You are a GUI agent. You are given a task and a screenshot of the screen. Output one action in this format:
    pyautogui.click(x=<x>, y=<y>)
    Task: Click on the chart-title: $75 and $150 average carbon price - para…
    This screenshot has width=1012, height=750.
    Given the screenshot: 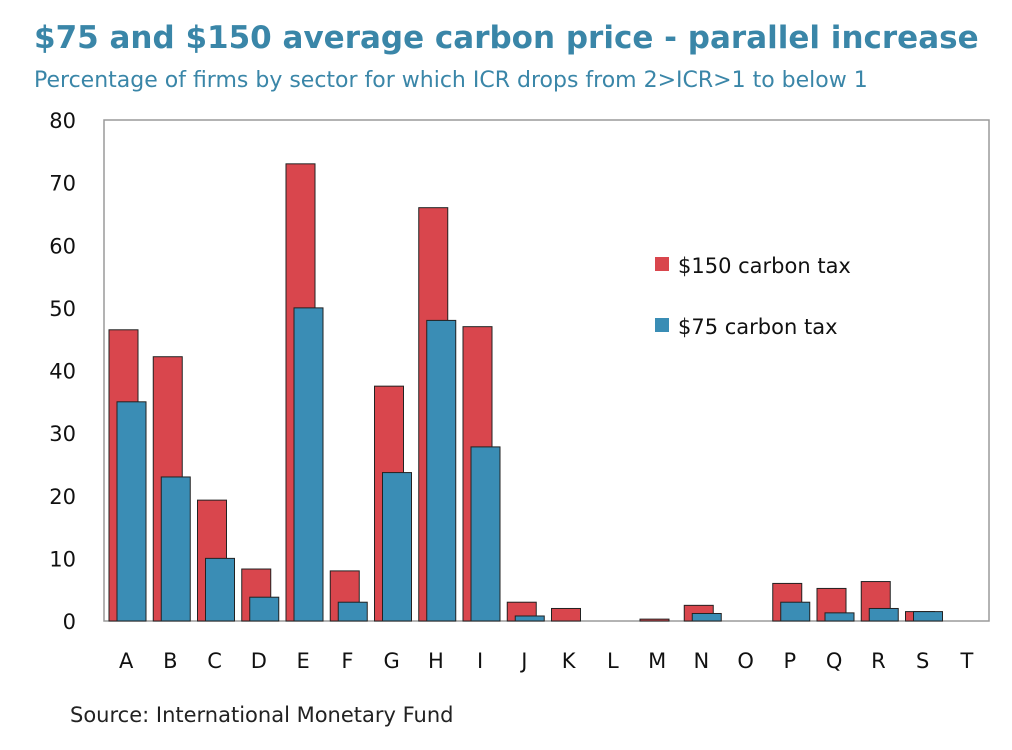 What is the action you would take?
    pyautogui.click(x=506, y=38)
    